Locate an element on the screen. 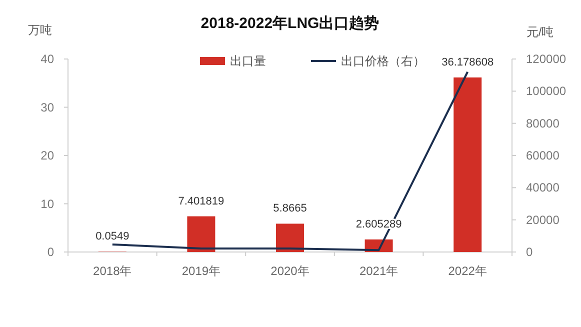 This screenshot has height=327, width=581. y2-tick-label: 80000 is located at coordinates (543, 123).